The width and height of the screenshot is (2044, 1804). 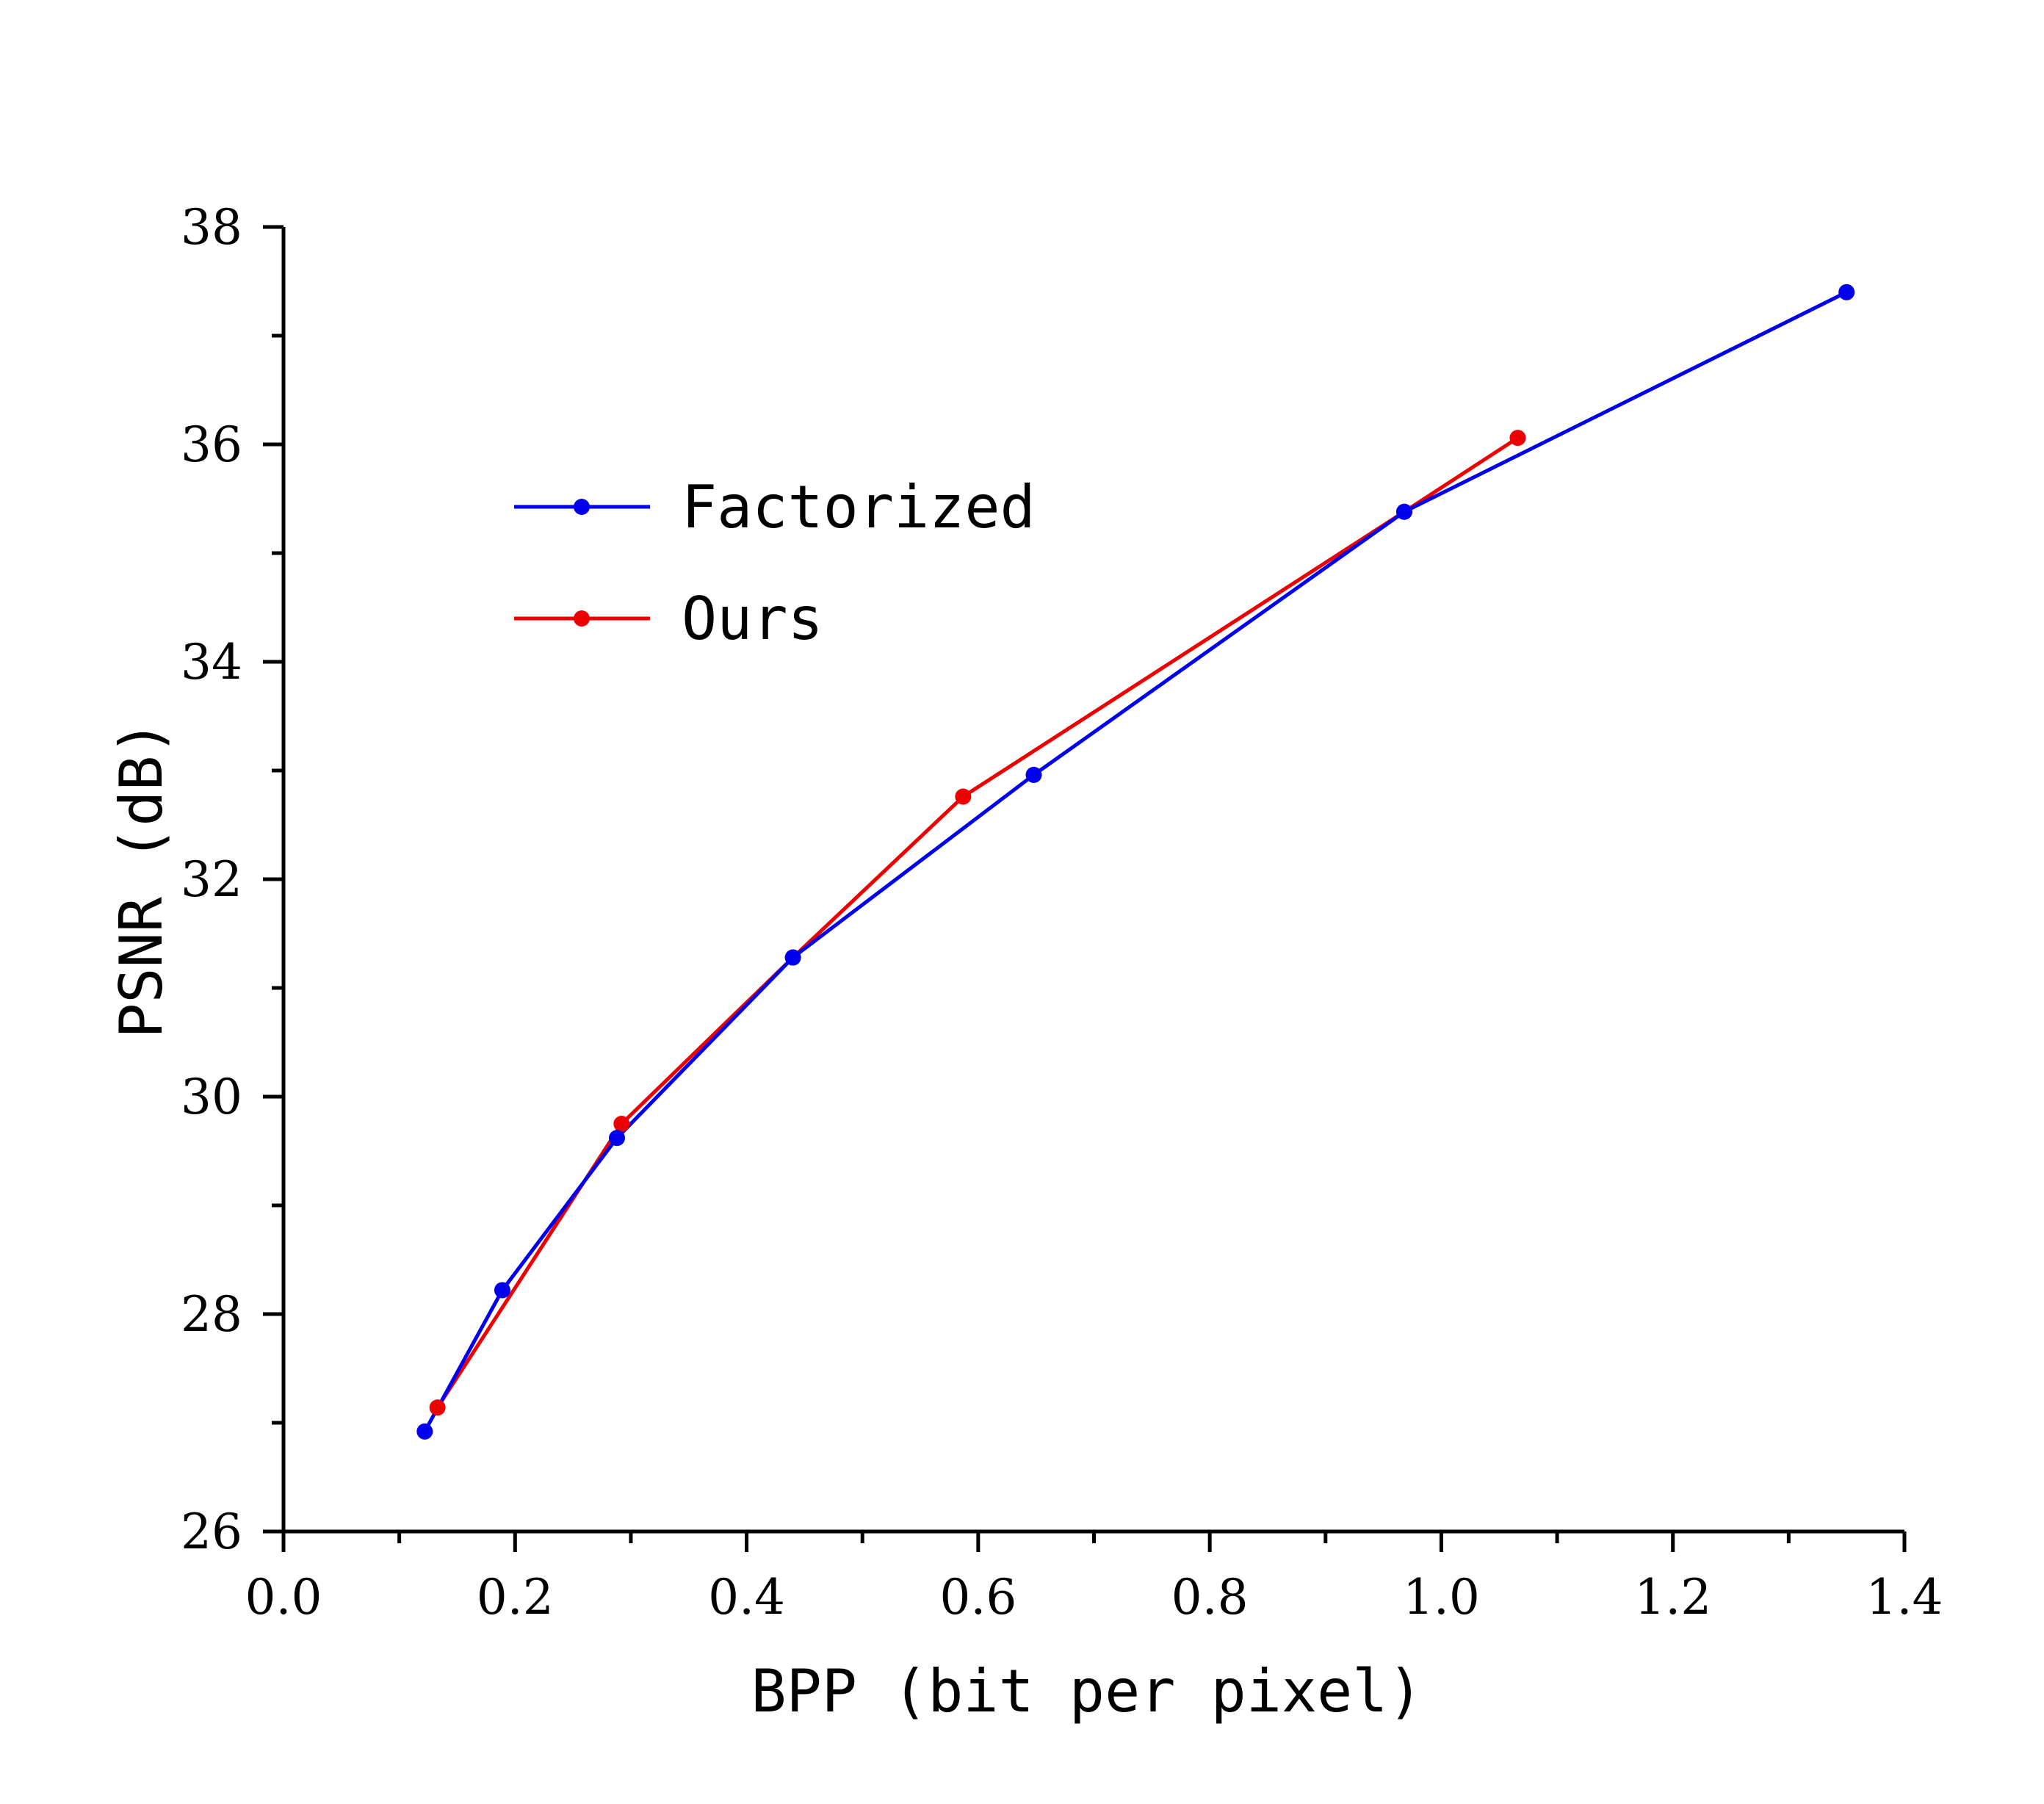 I want to click on y-tick-label: 28, so click(x=211, y=1314).